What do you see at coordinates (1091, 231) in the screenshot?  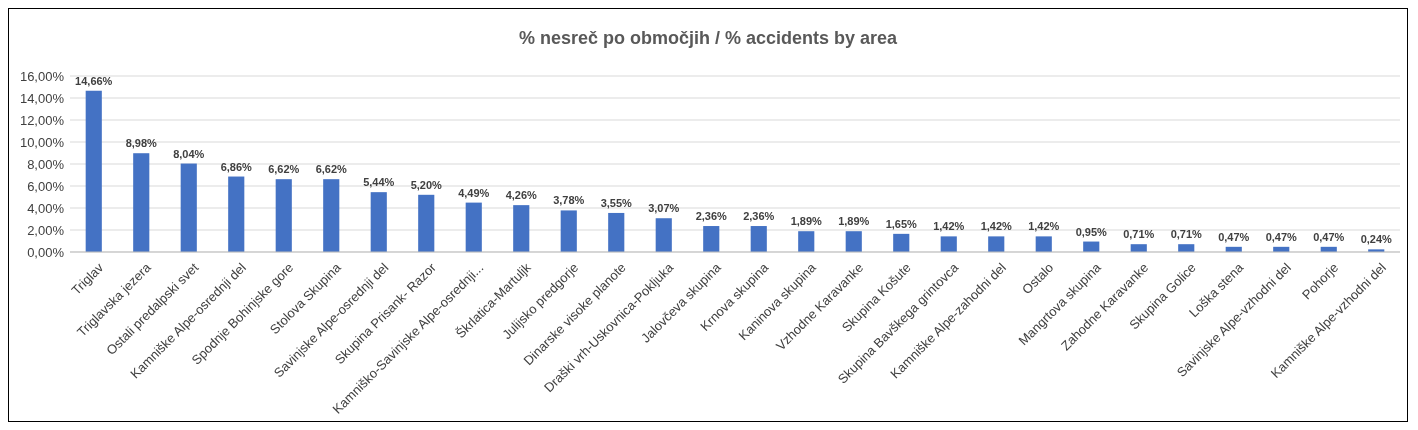 I see `data-label: 0,95%` at bounding box center [1091, 231].